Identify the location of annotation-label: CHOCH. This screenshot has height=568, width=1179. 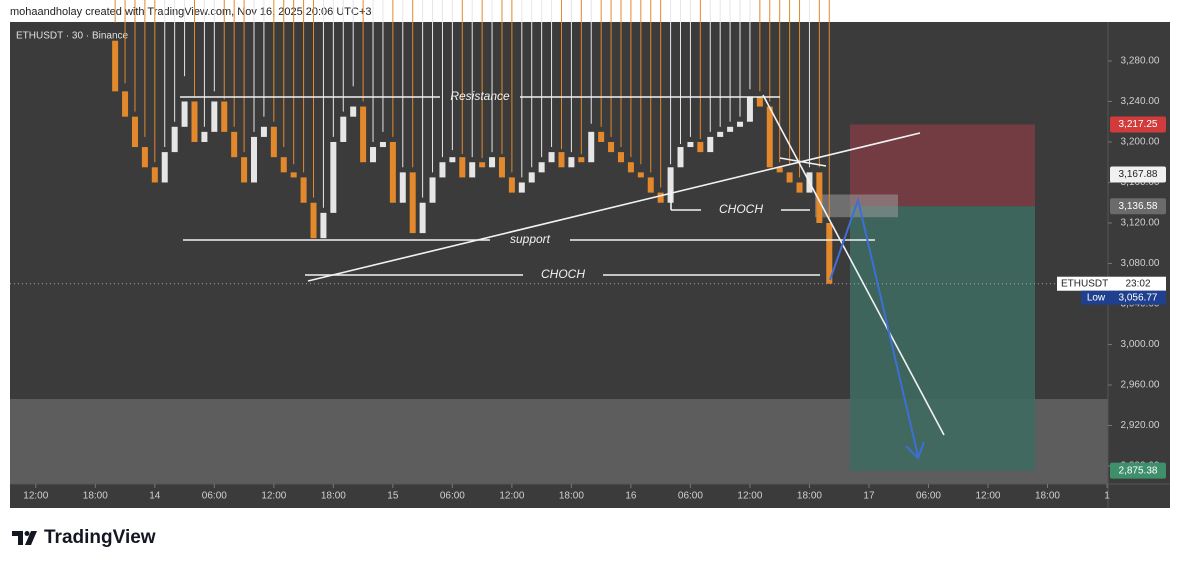
(741, 209).